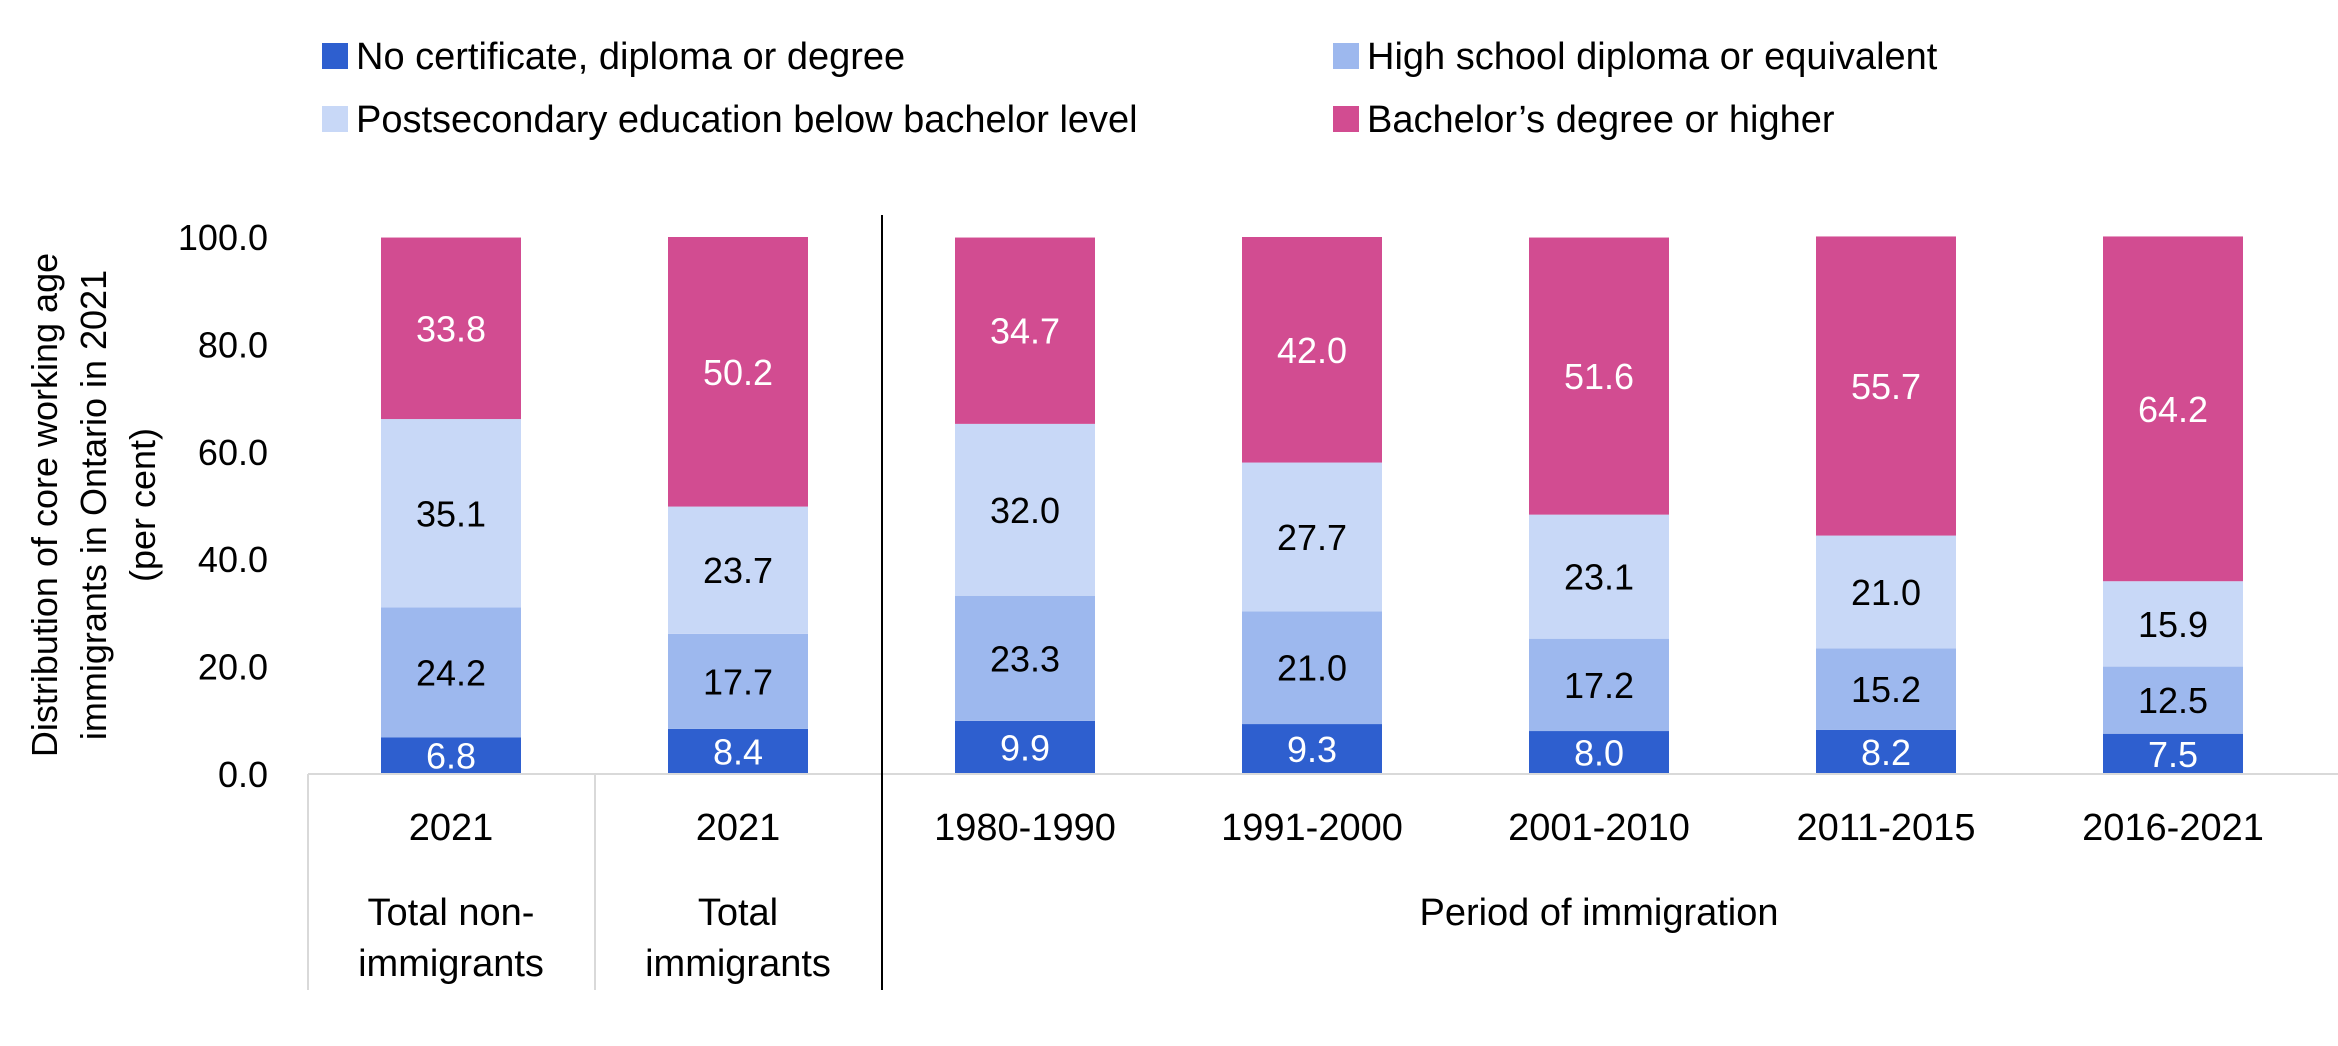  What do you see at coordinates (1598, 913) in the screenshot?
I see `group-label: Period of immigration` at bounding box center [1598, 913].